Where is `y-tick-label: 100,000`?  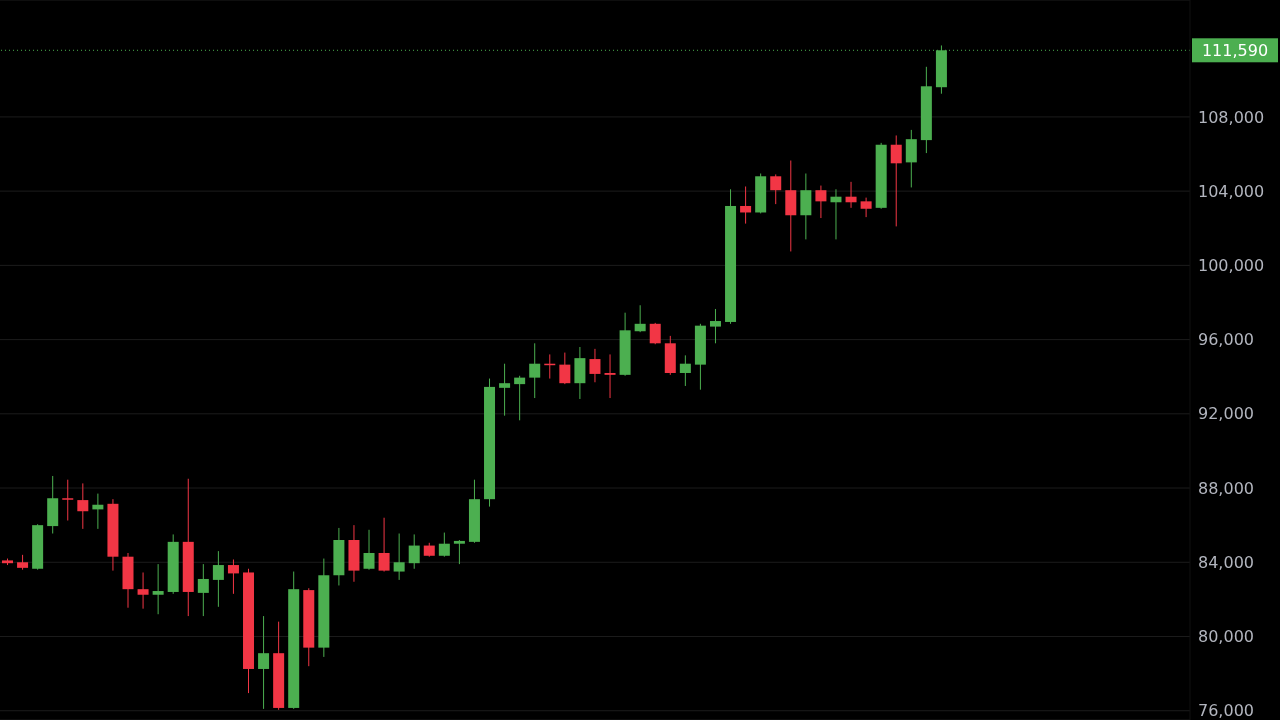
y-tick-label: 100,000 is located at coordinates (1231, 266).